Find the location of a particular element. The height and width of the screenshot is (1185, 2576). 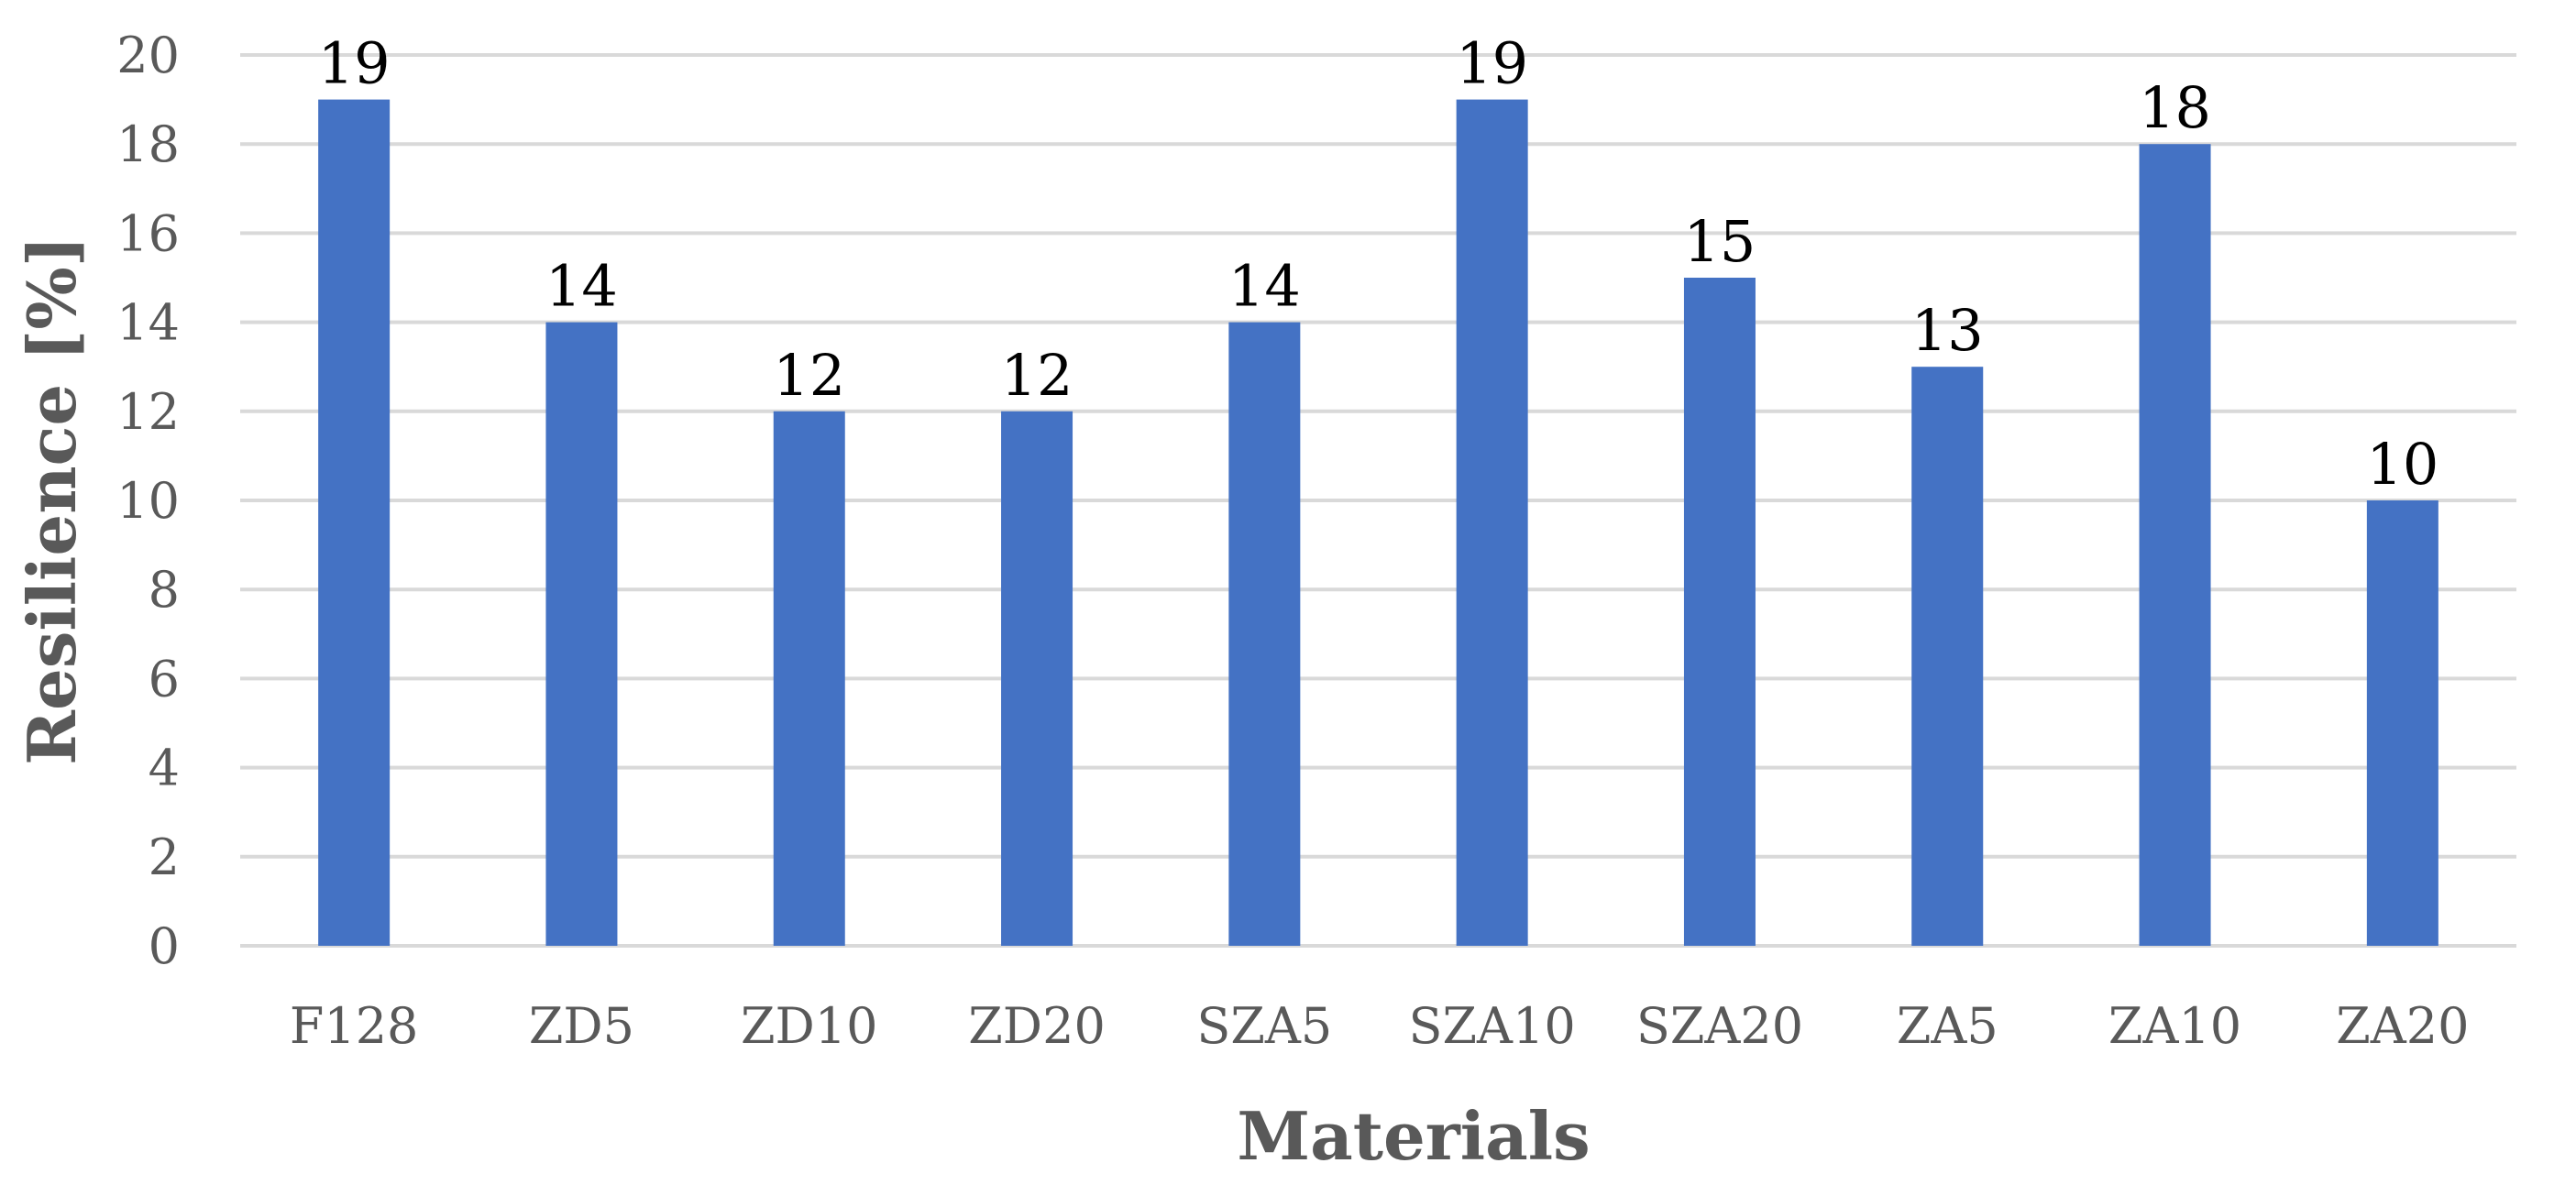

x-tick-label: SZA5 is located at coordinates (1264, 1026).